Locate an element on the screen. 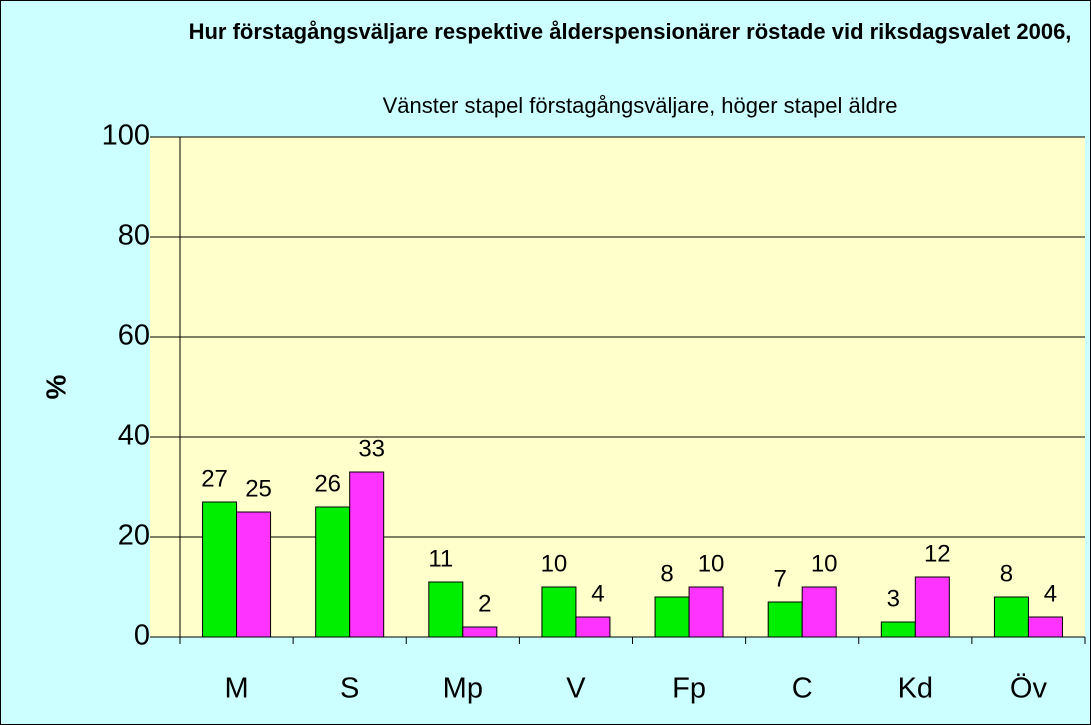 The height and width of the screenshot is (725, 1091). data-label: 3 is located at coordinates (893, 598).